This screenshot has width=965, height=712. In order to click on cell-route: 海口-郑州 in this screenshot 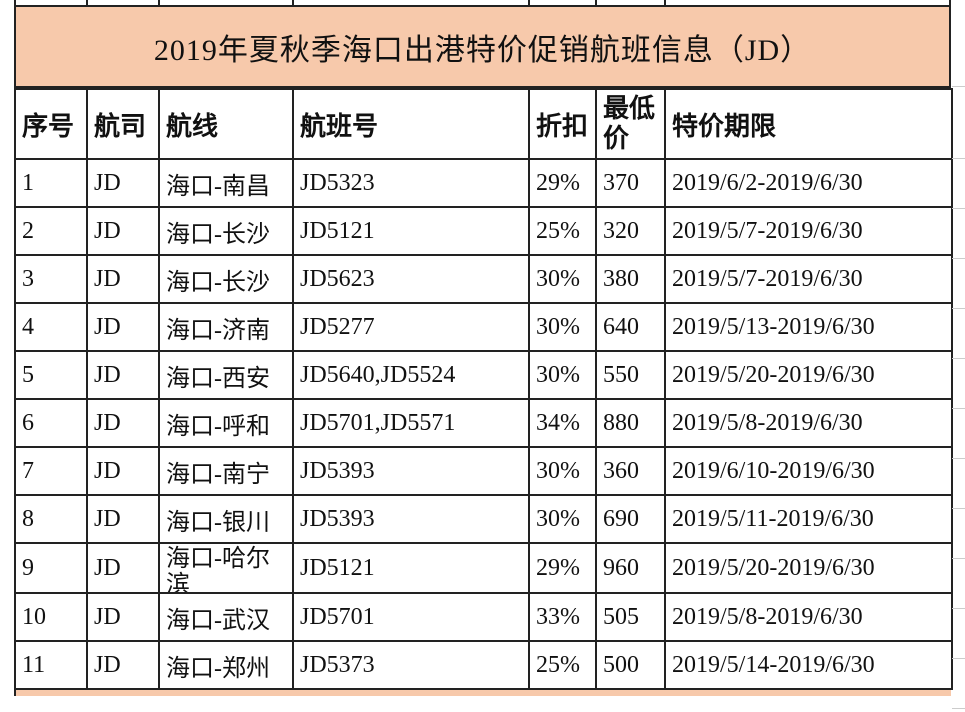, I will do `click(226, 665)`.